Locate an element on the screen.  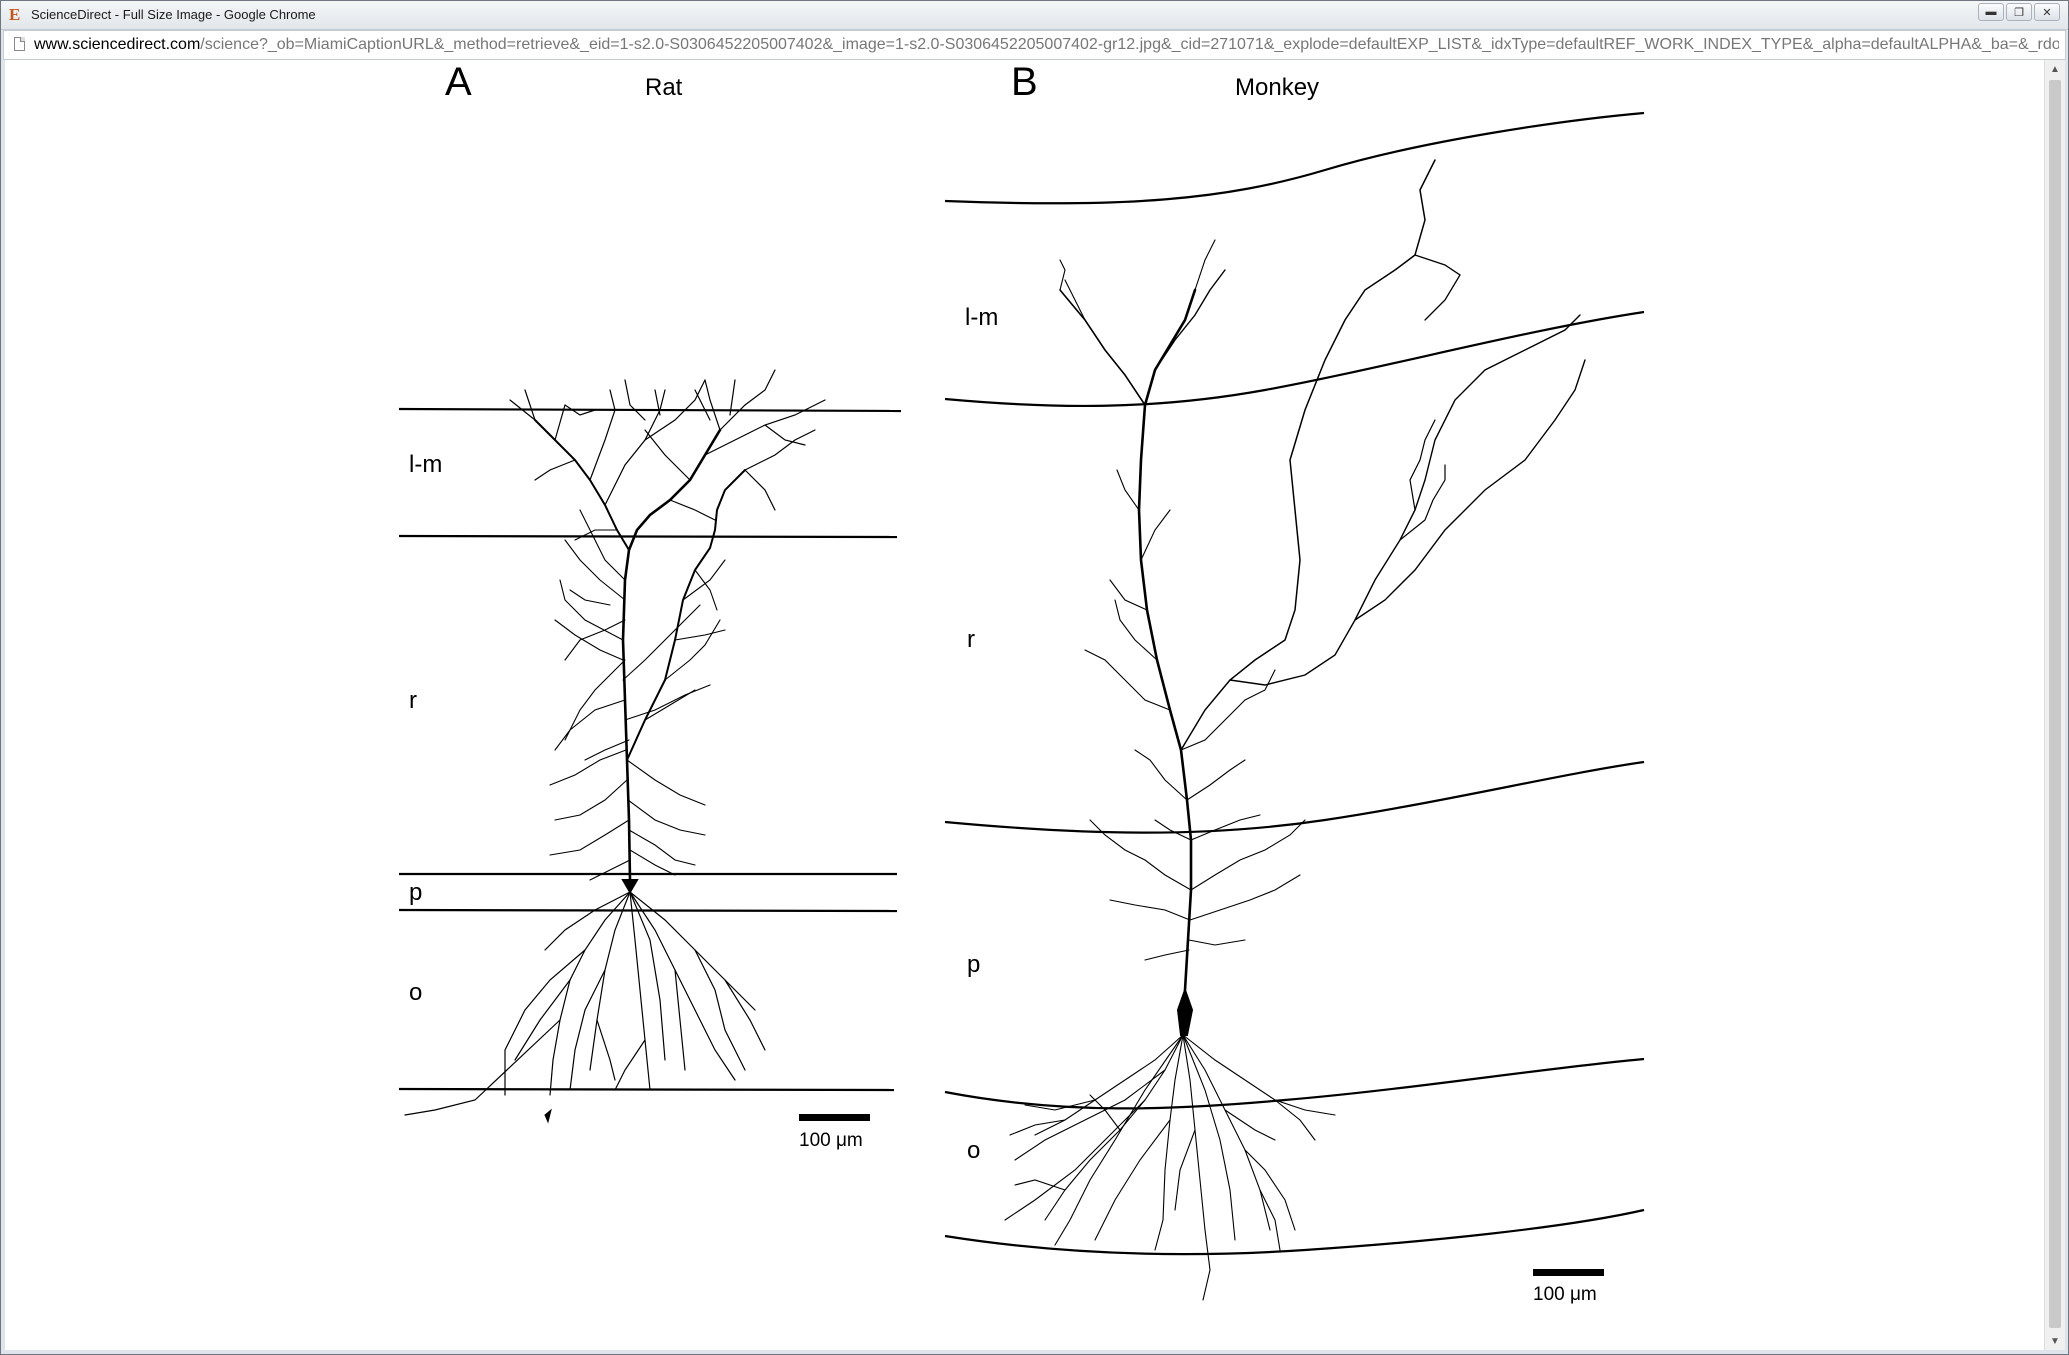
panel-a-layer-lines is located at coordinates (650, 749).